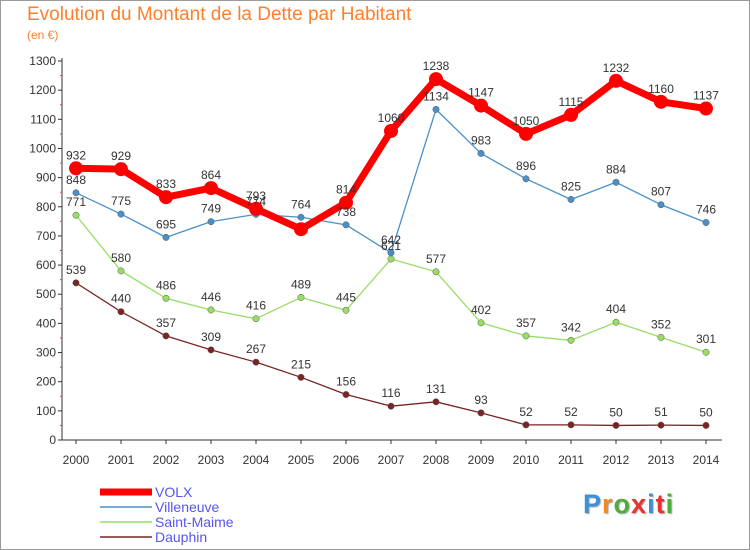  Describe the element at coordinates (43, 35) in the screenshot. I see `chart-unit: (en €)` at that location.